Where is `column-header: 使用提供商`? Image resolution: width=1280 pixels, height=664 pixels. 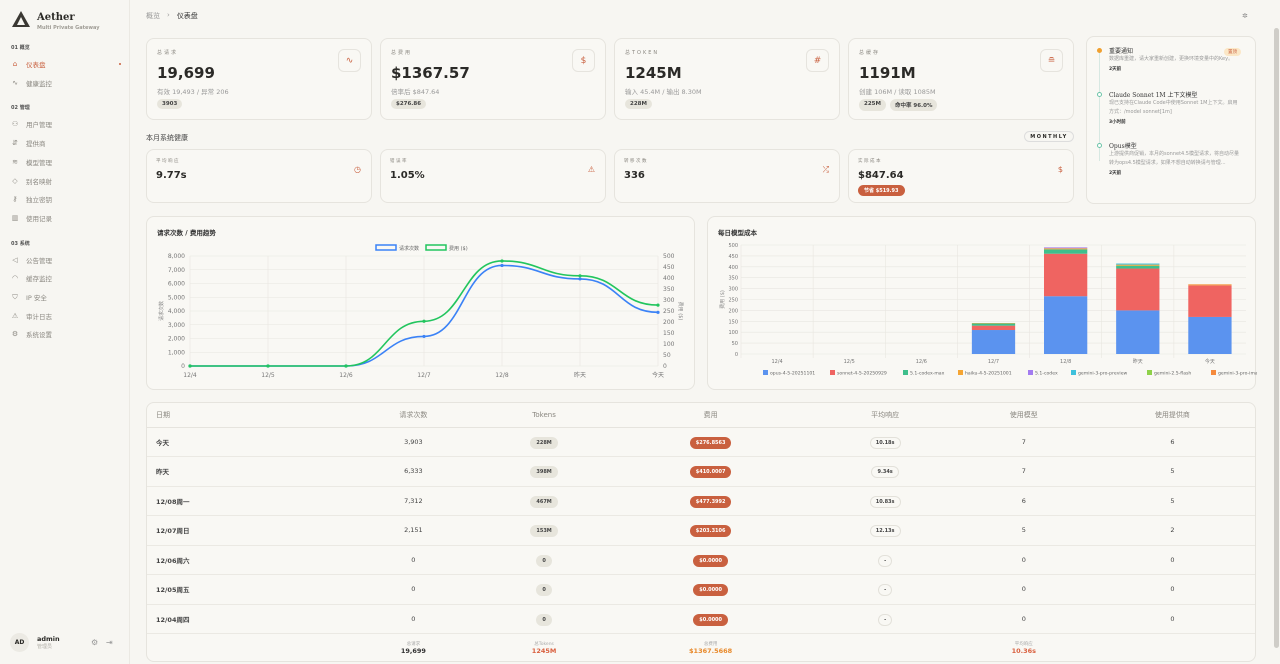 column-header: 使用提供商 is located at coordinates (1172, 415).